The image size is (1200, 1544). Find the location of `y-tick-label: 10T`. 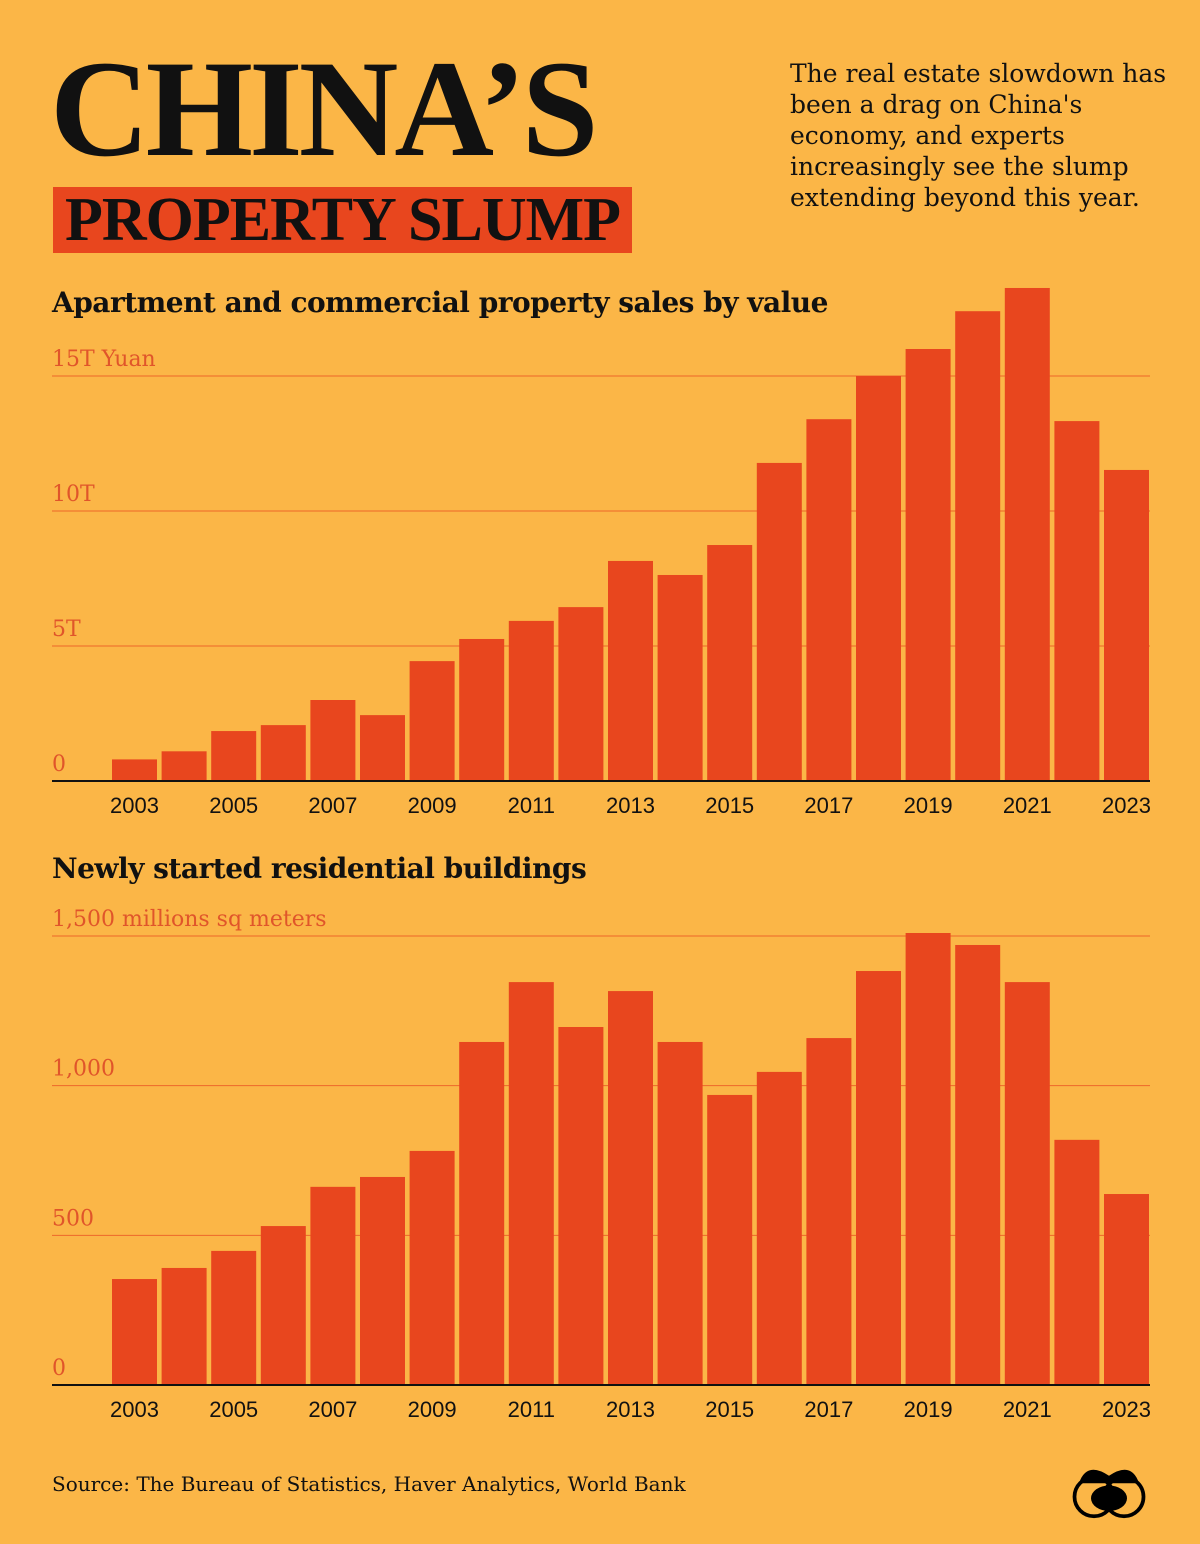

y-tick-label: 10T is located at coordinates (73, 494).